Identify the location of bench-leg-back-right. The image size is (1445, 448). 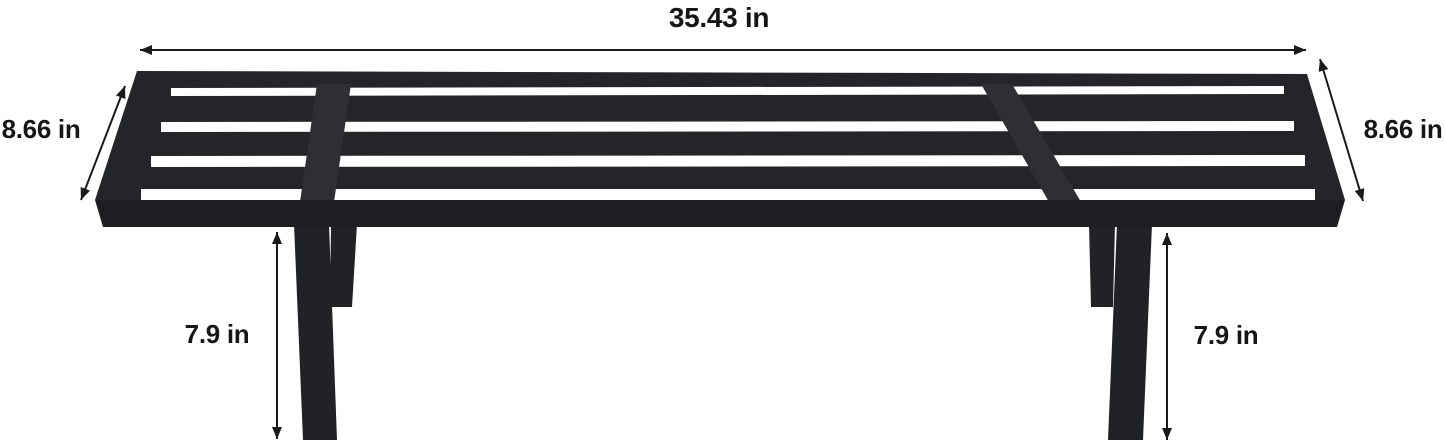
(1102, 265).